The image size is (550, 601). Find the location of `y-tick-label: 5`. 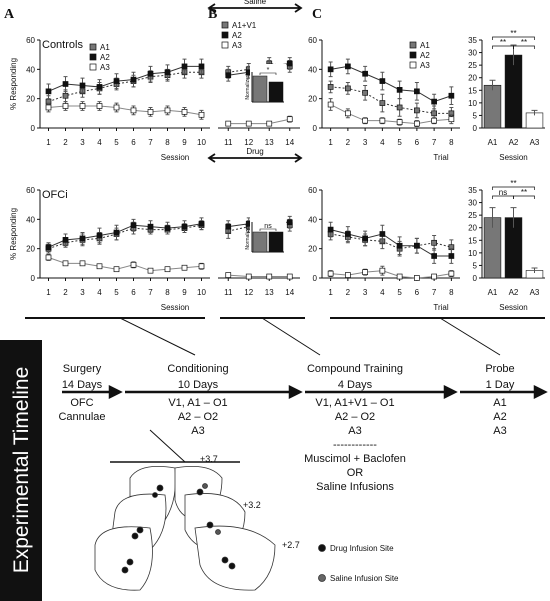

y-tick-label: 5 is located at coordinates (475, 115).